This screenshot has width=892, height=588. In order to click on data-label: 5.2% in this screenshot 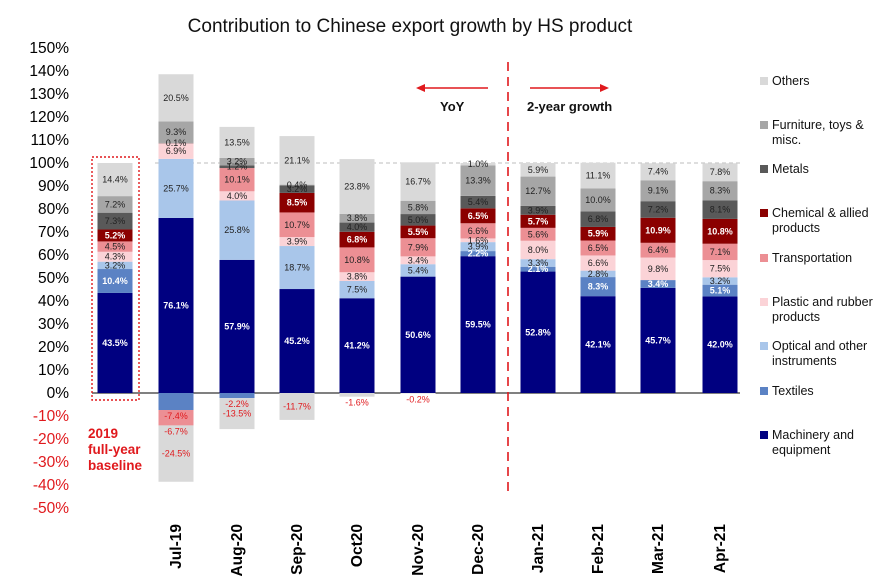, I will do `click(115, 235)`.